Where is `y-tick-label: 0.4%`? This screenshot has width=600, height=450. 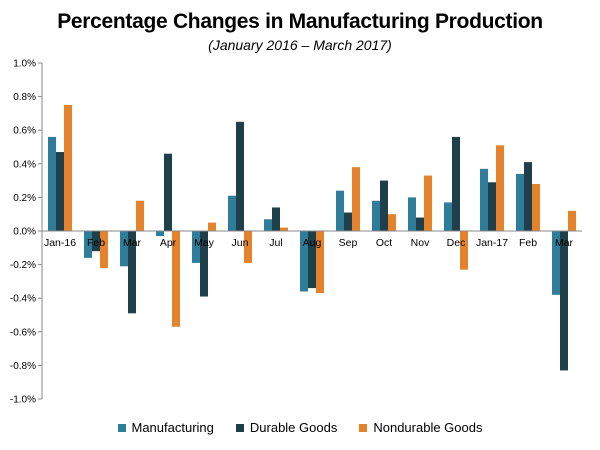
y-tick-label: 0.4% is located at coordinates (24, 164).